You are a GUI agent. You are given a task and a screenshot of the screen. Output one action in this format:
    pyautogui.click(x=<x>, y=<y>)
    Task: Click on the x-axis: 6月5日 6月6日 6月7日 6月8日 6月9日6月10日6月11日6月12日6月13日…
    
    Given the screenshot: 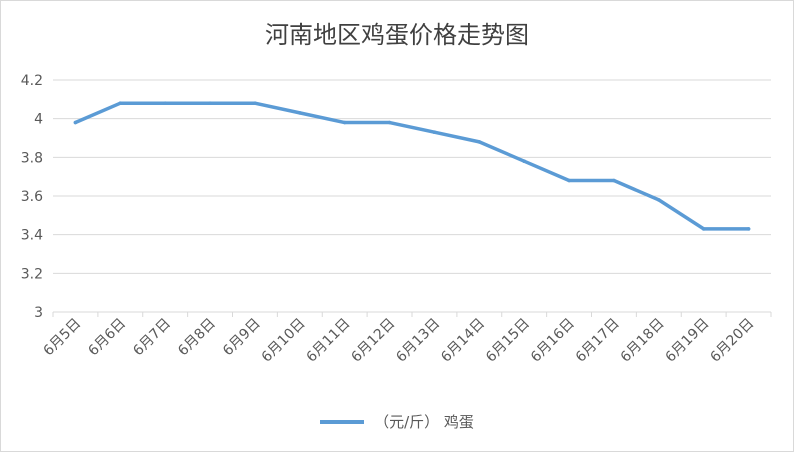 What is the action you would take?
    pyautogui.click(x=406, y=338)
    